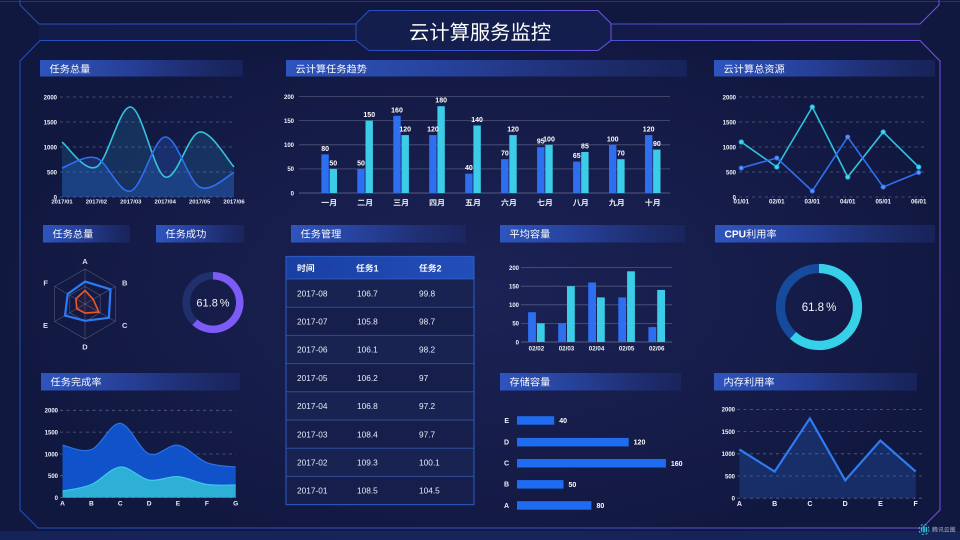 This screenshot has width=960, height=540. What do you see at coordinates (312, 322) in the screenshot?
I see `svg-text: 2017-07` at bounding box center [312, 322].